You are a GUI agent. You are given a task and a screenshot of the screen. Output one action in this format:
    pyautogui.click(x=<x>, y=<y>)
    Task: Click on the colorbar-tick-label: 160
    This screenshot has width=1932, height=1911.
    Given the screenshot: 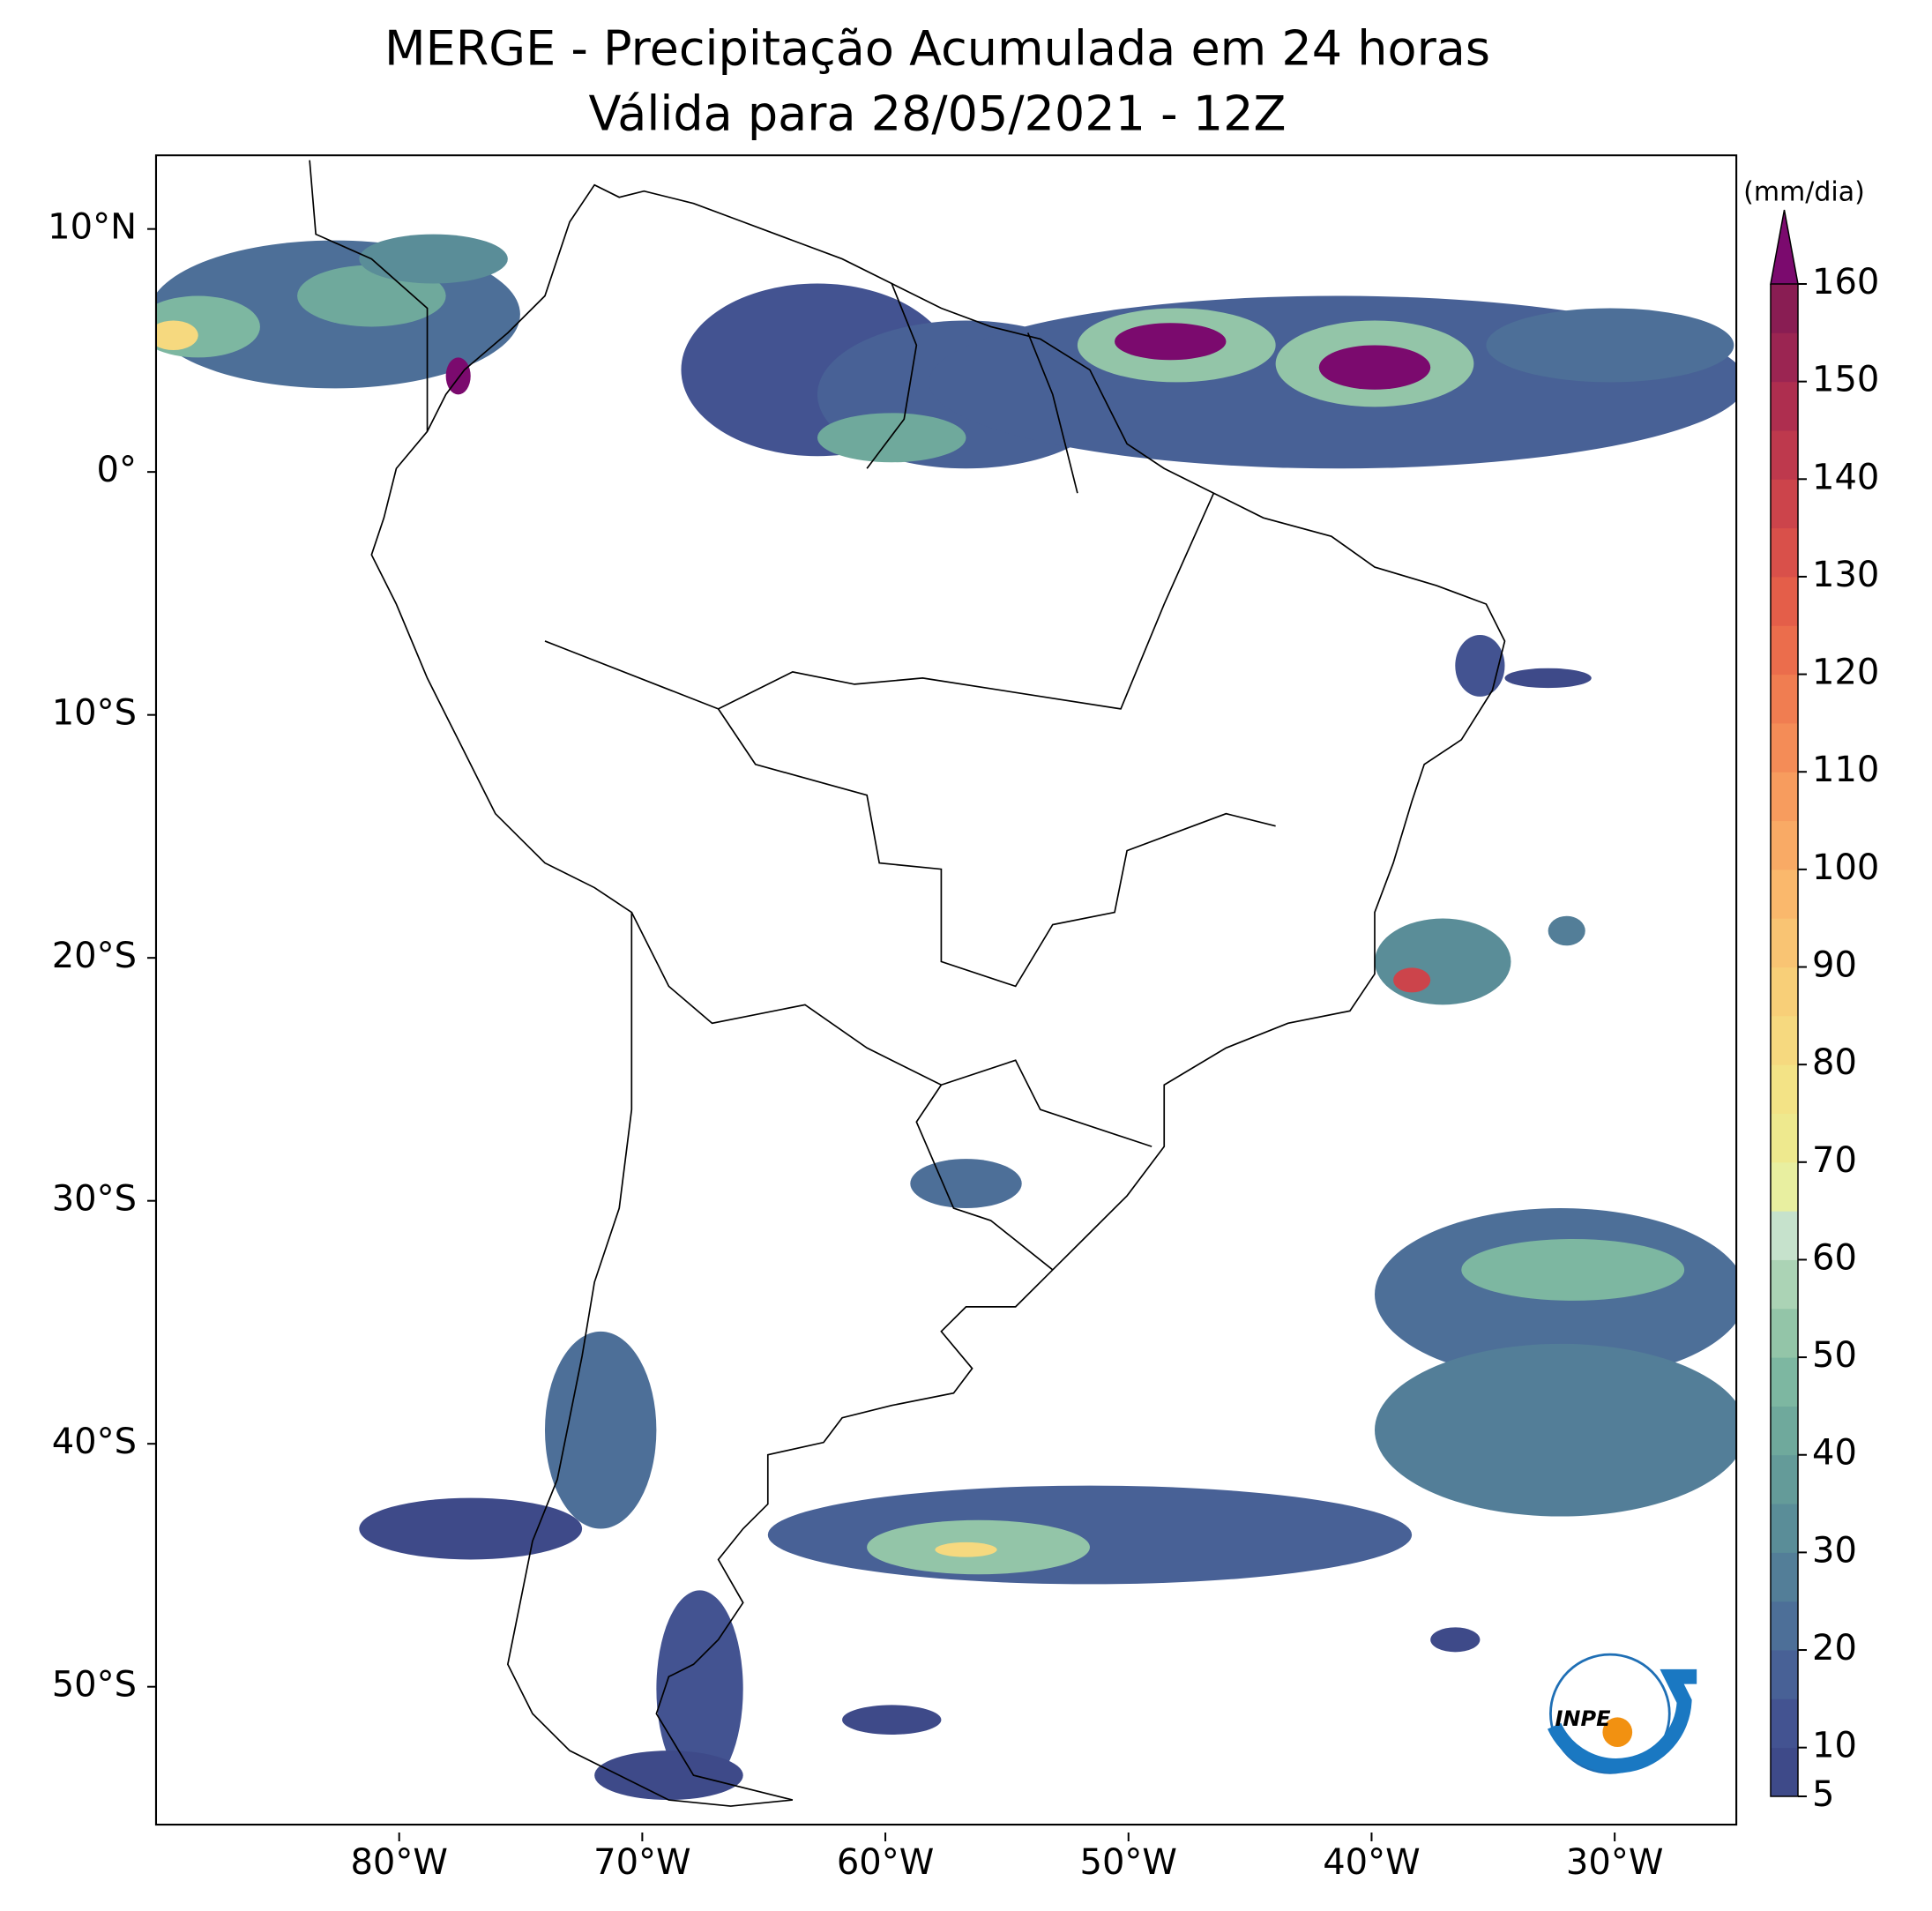 What is the action you would take?
    pyautogui.click(x=1845, y=282)
    